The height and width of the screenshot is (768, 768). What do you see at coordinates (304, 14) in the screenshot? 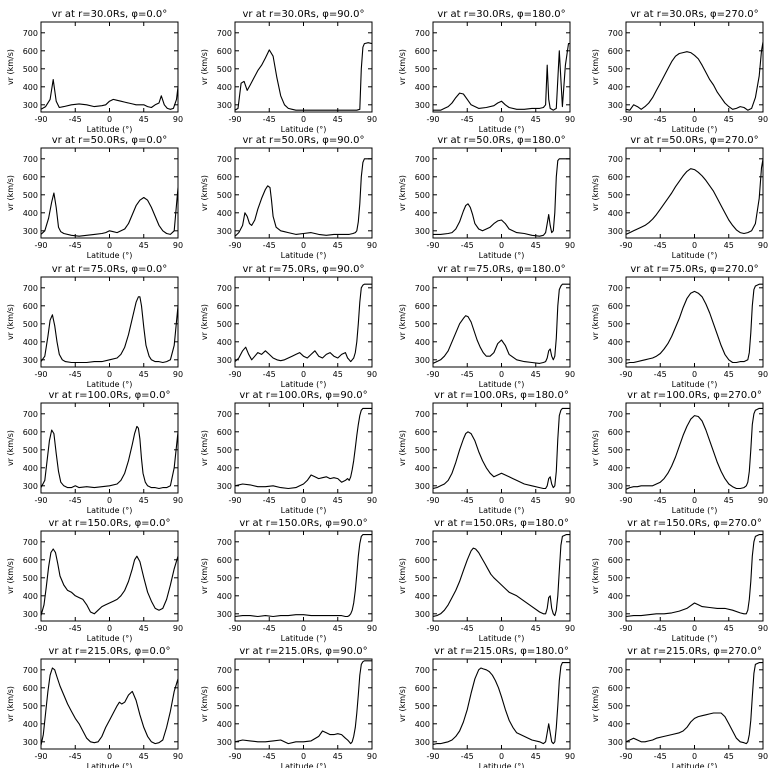
I see `panel-title: vr at r=30.0Rs, φ=90.0°` at bounding box center [304, 14].